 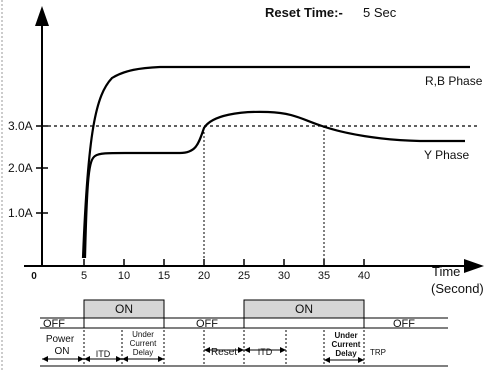 I want to click on under-current-delay-1-line2: Current, so click(x=143, y=343).